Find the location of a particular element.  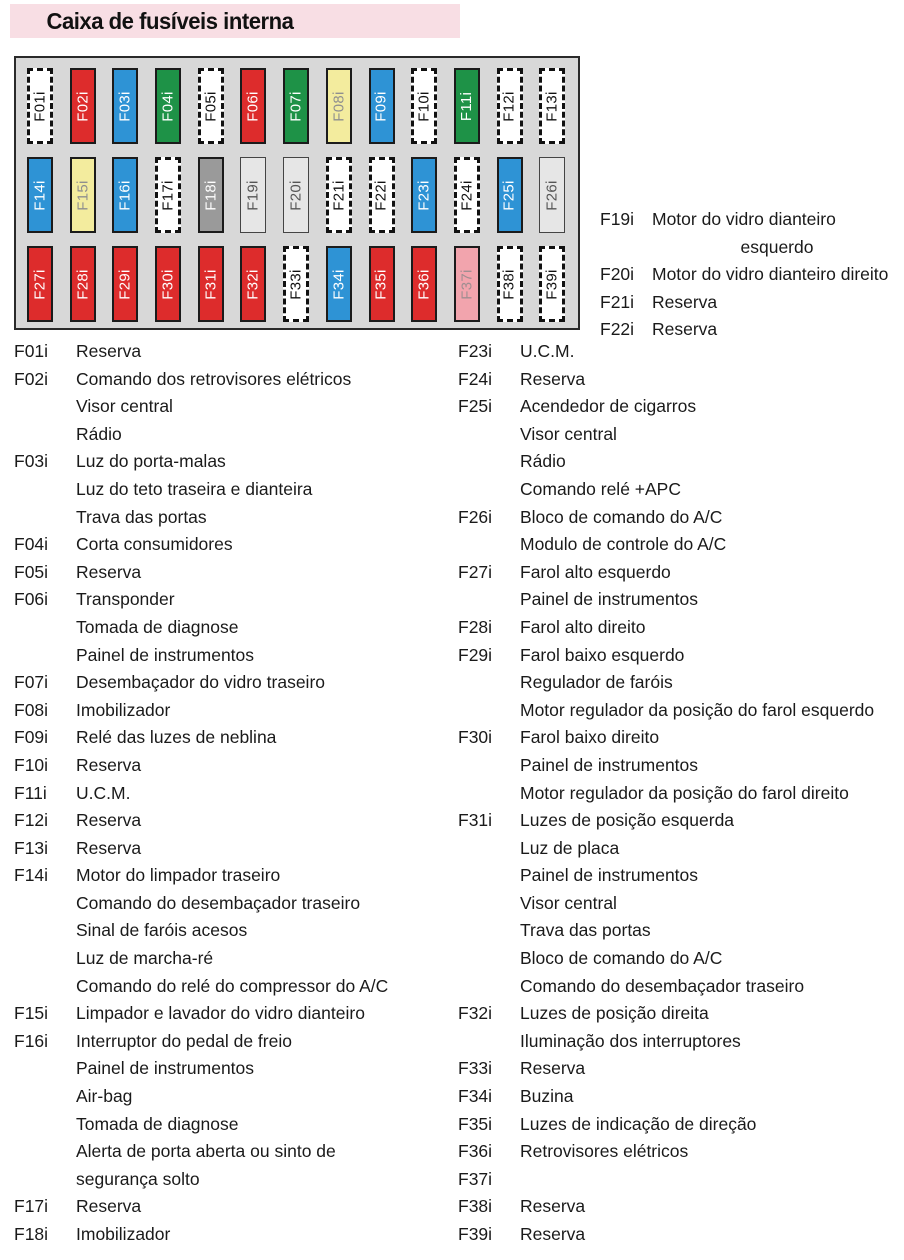

fuse-label-F29i: F29i is located at coordinates (125, 284).